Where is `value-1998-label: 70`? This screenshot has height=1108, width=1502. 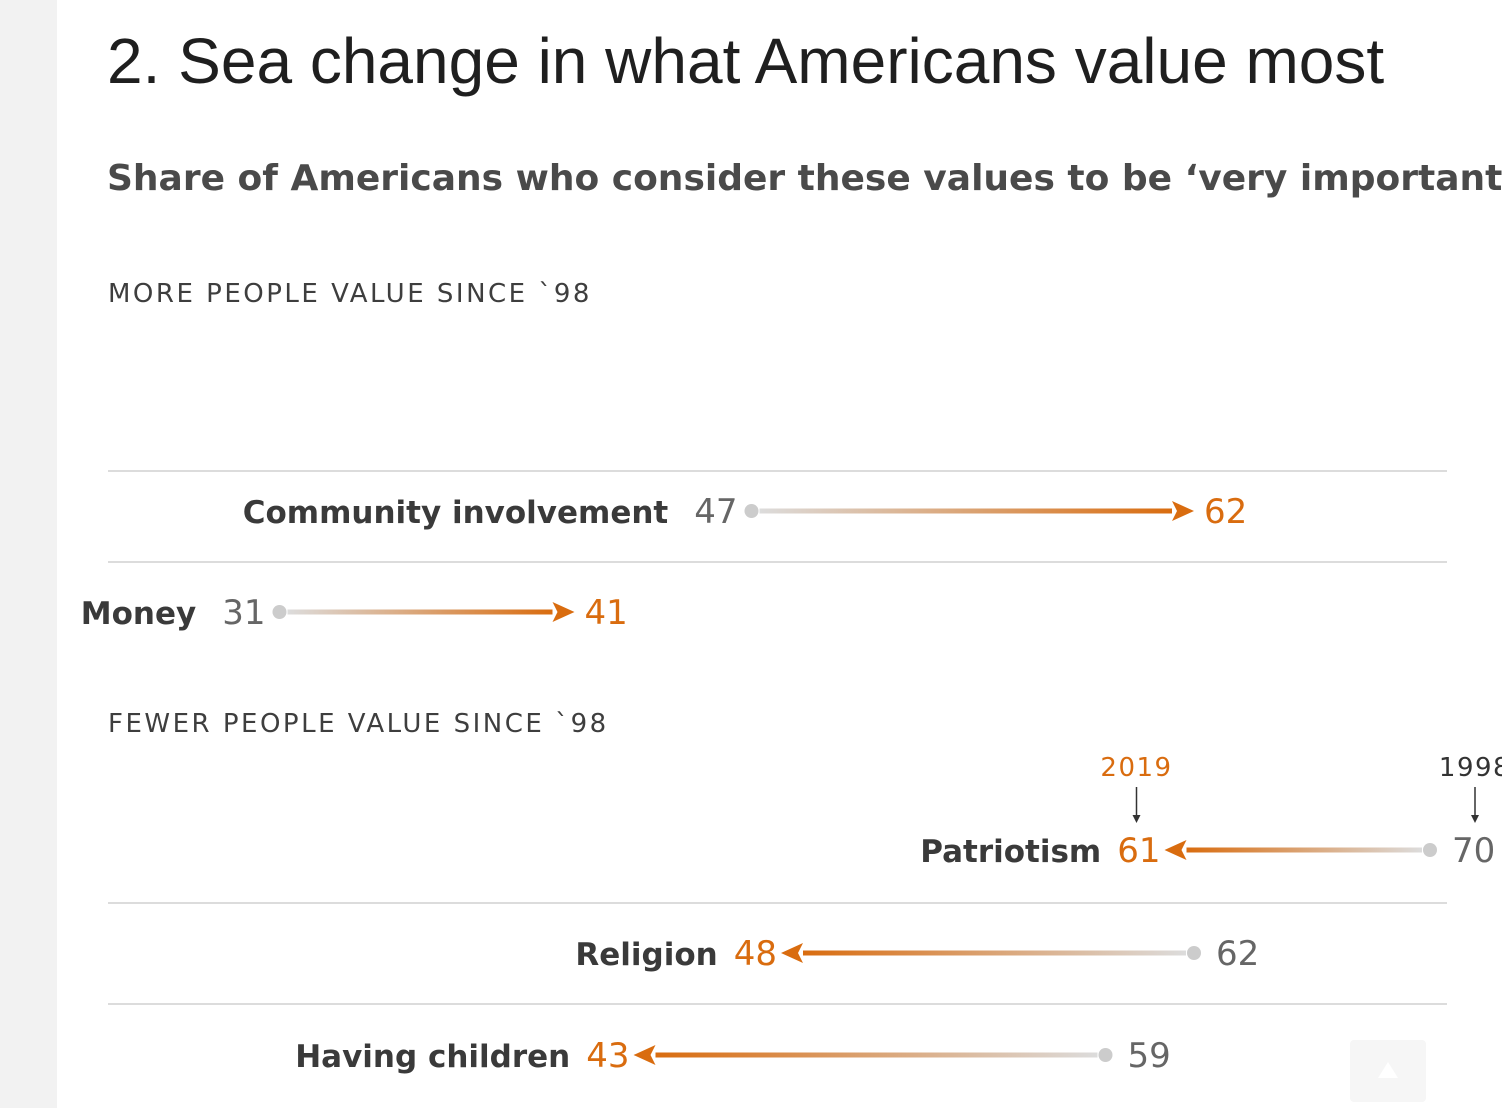
value-1998-label: 70 is located at coordinates (1473, 851).